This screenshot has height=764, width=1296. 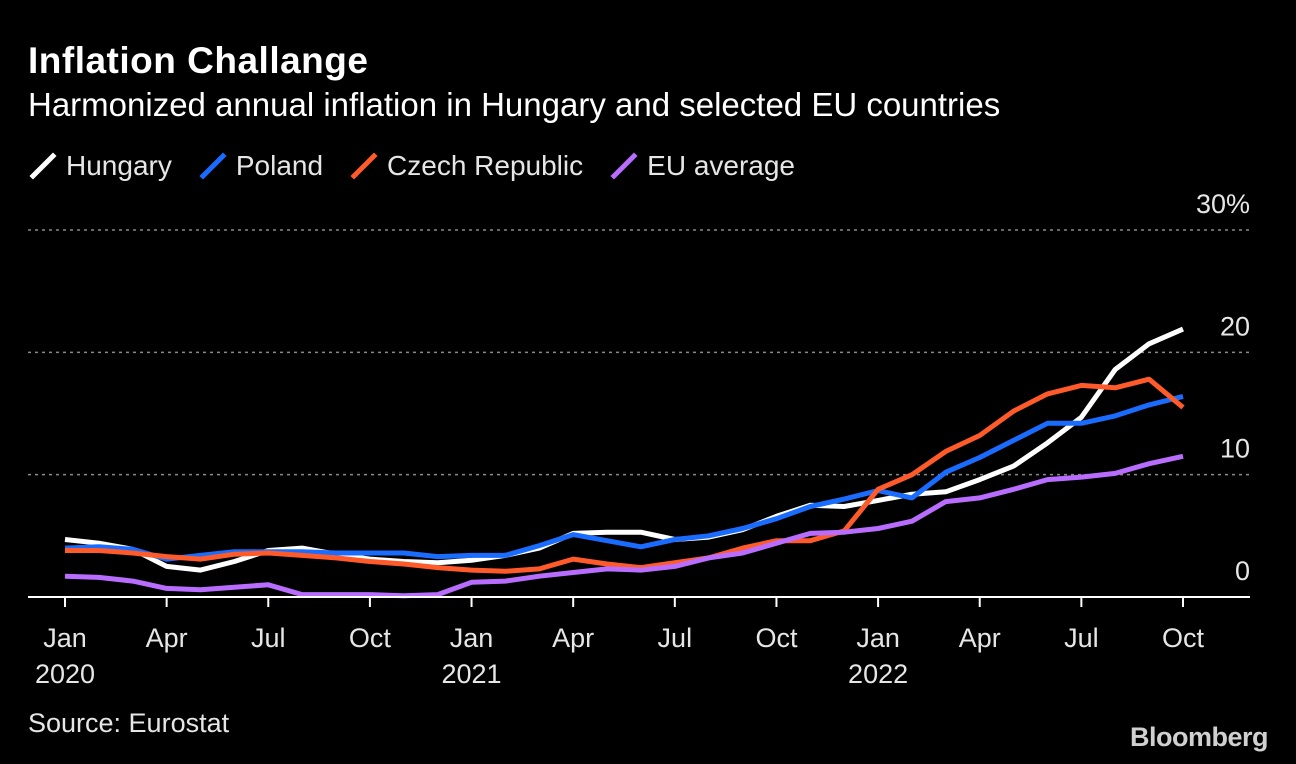 What do you see at coordinates (878, 674) in the screenshot?
I see `x-year-label: 2022` at bounding box center [878, 674].